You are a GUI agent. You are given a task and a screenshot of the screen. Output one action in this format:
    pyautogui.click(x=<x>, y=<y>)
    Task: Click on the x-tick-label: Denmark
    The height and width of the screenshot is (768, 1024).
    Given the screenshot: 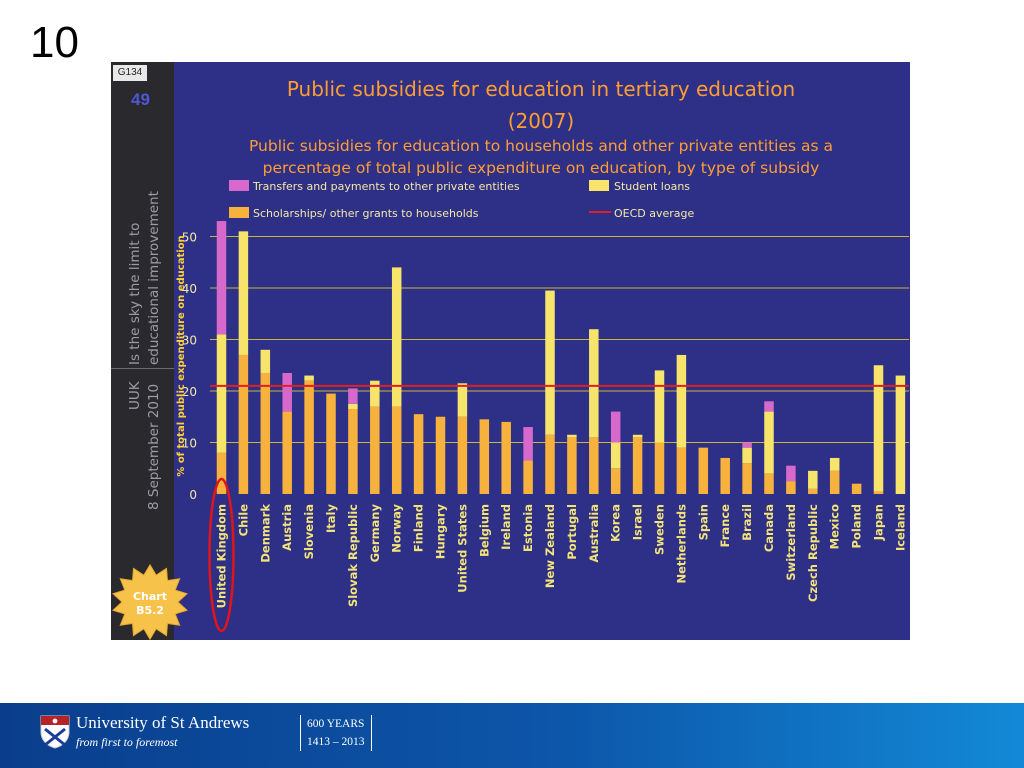 What is the action you would take?
    pyautogui.click(x=265, y=533)
    